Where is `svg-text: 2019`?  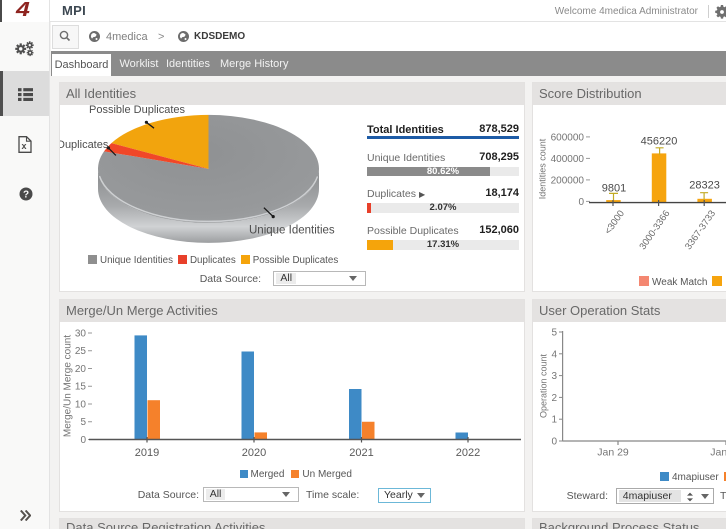 svg-text: 2019 is located at coordinates (147, 453).